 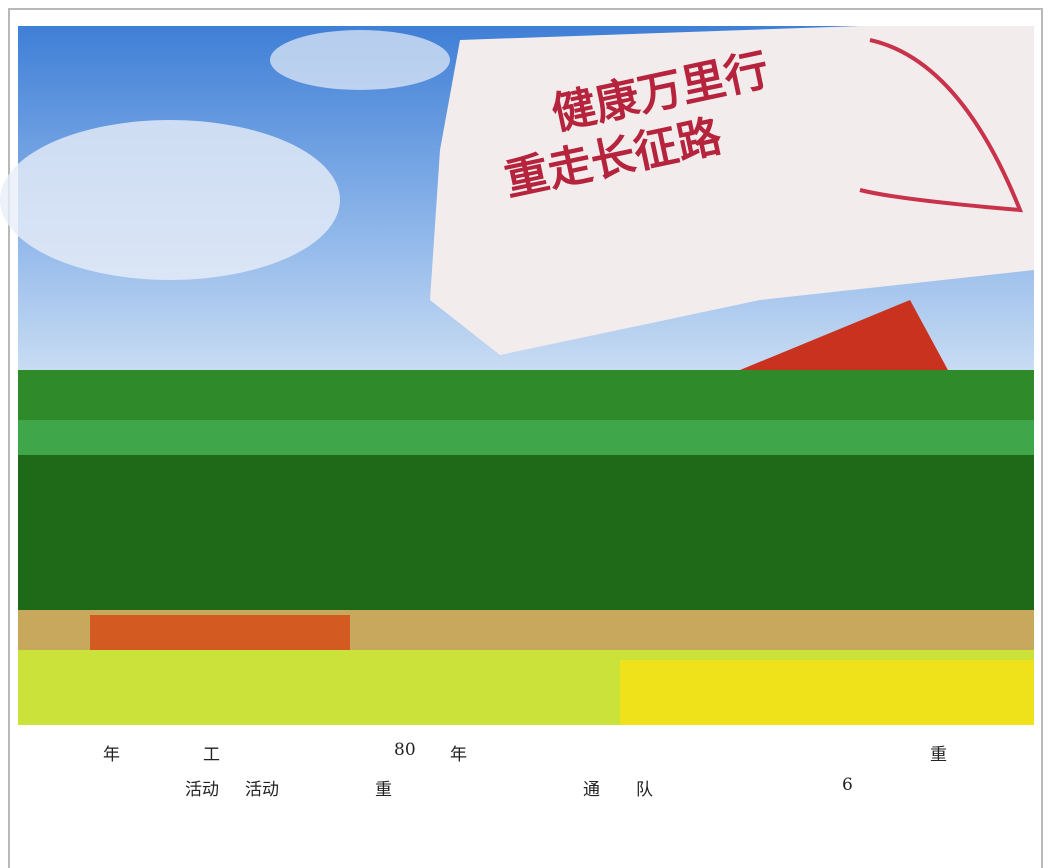 What do you see at coordinates (644, 790) in the screenshot?
I see `caption-text: 队` at bounding box center [644, 790].